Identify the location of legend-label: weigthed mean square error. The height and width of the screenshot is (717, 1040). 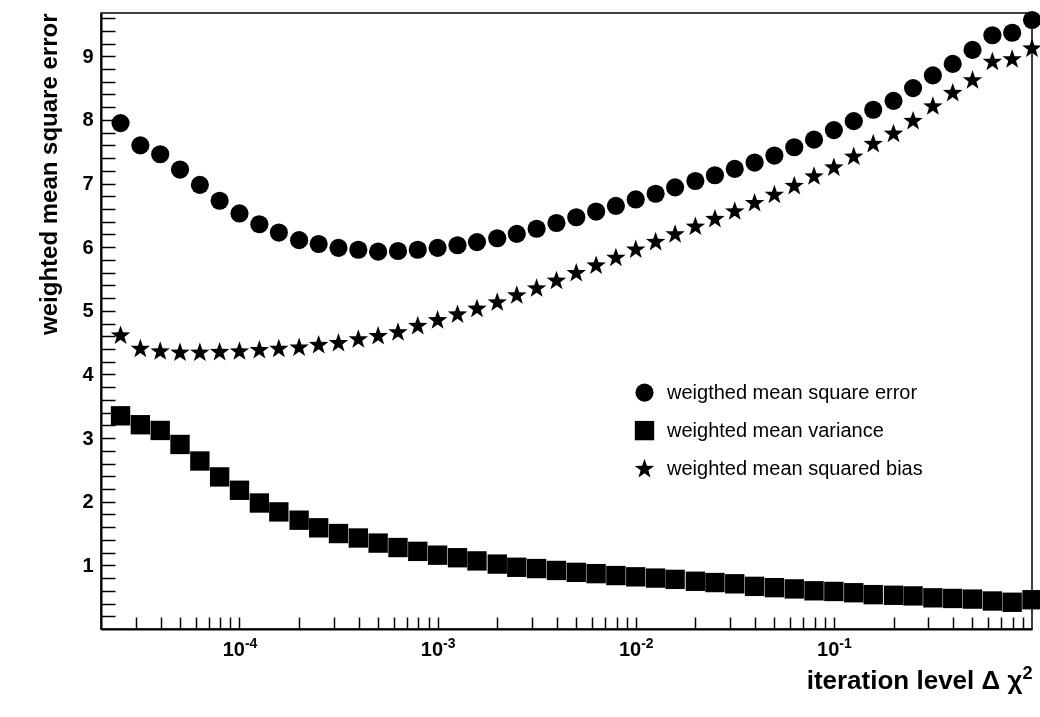
(792, 391).